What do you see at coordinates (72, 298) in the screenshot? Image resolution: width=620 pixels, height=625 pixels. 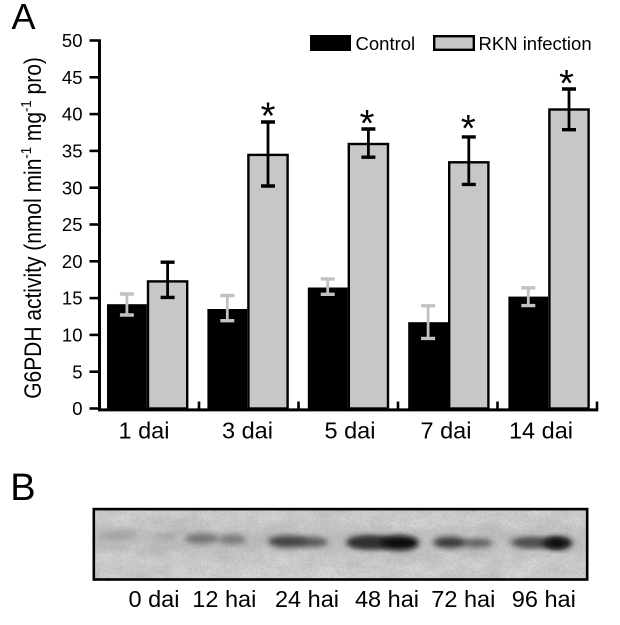 I see `svg-text: 15` at bounding box center [72, 298].